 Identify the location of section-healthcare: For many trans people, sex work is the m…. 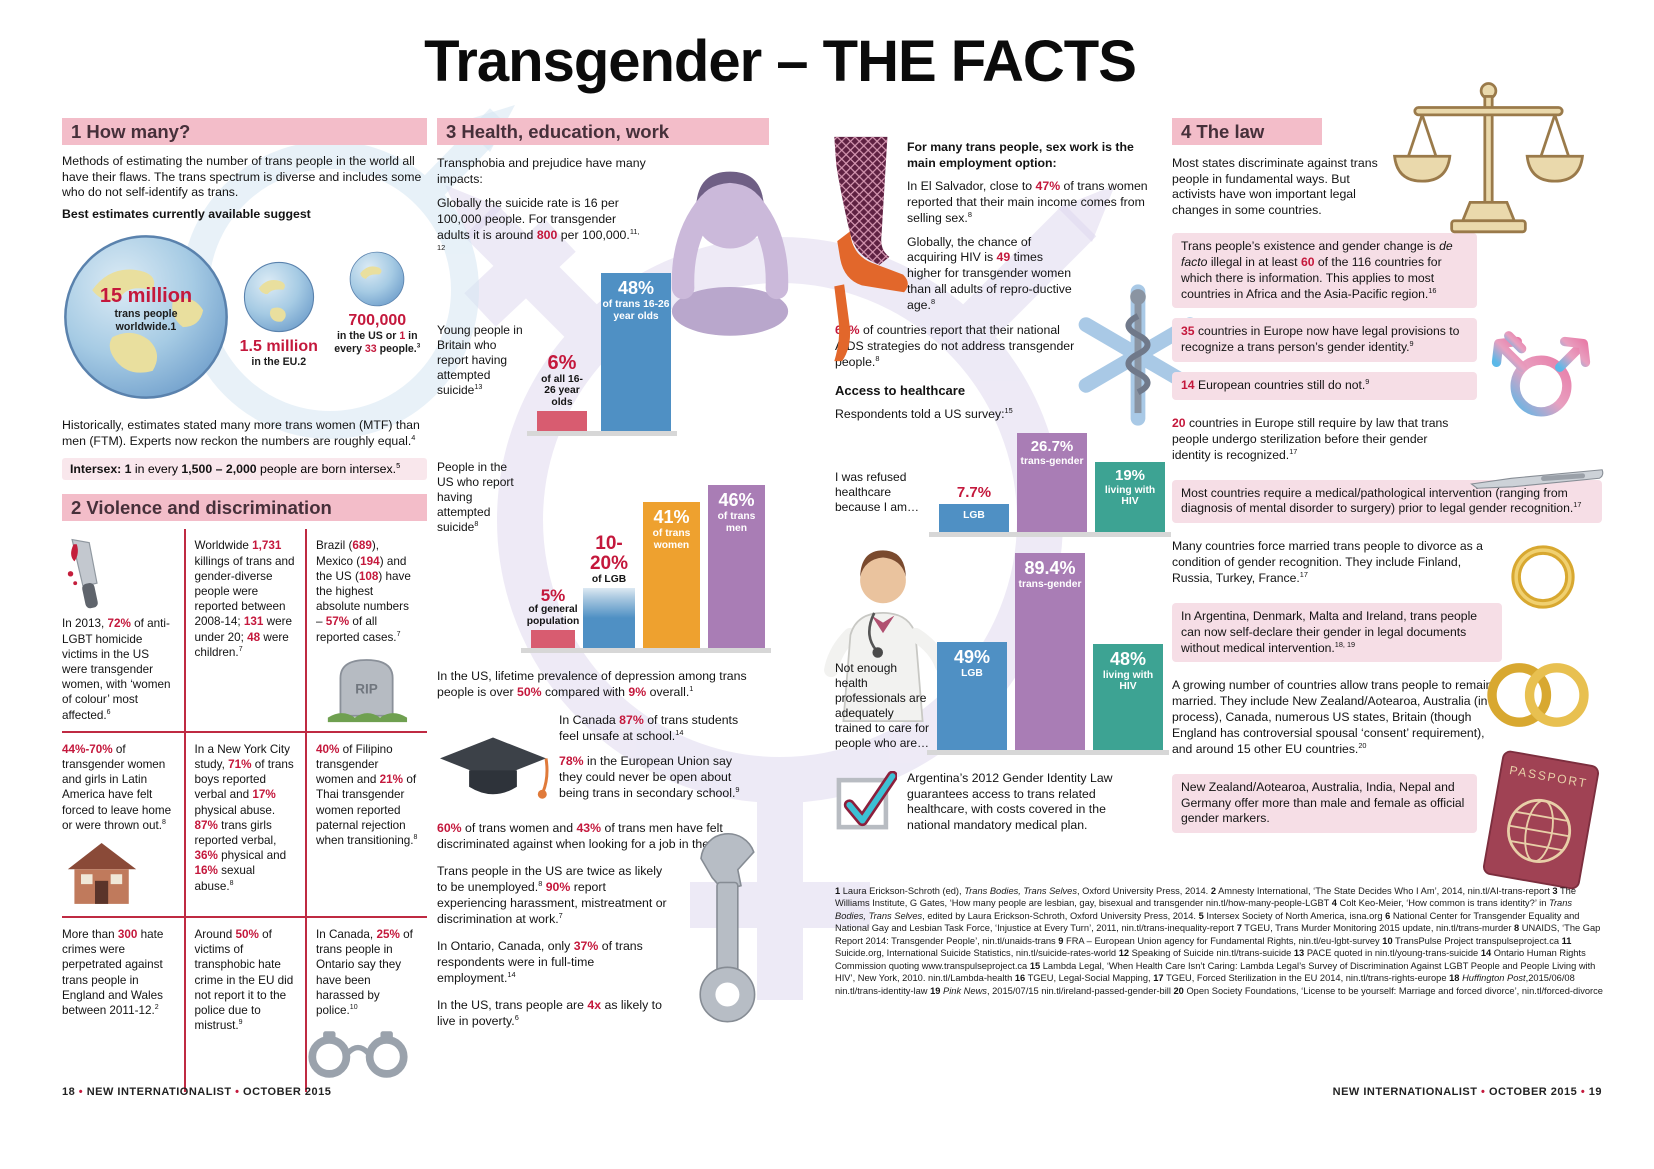
(1011, 485).